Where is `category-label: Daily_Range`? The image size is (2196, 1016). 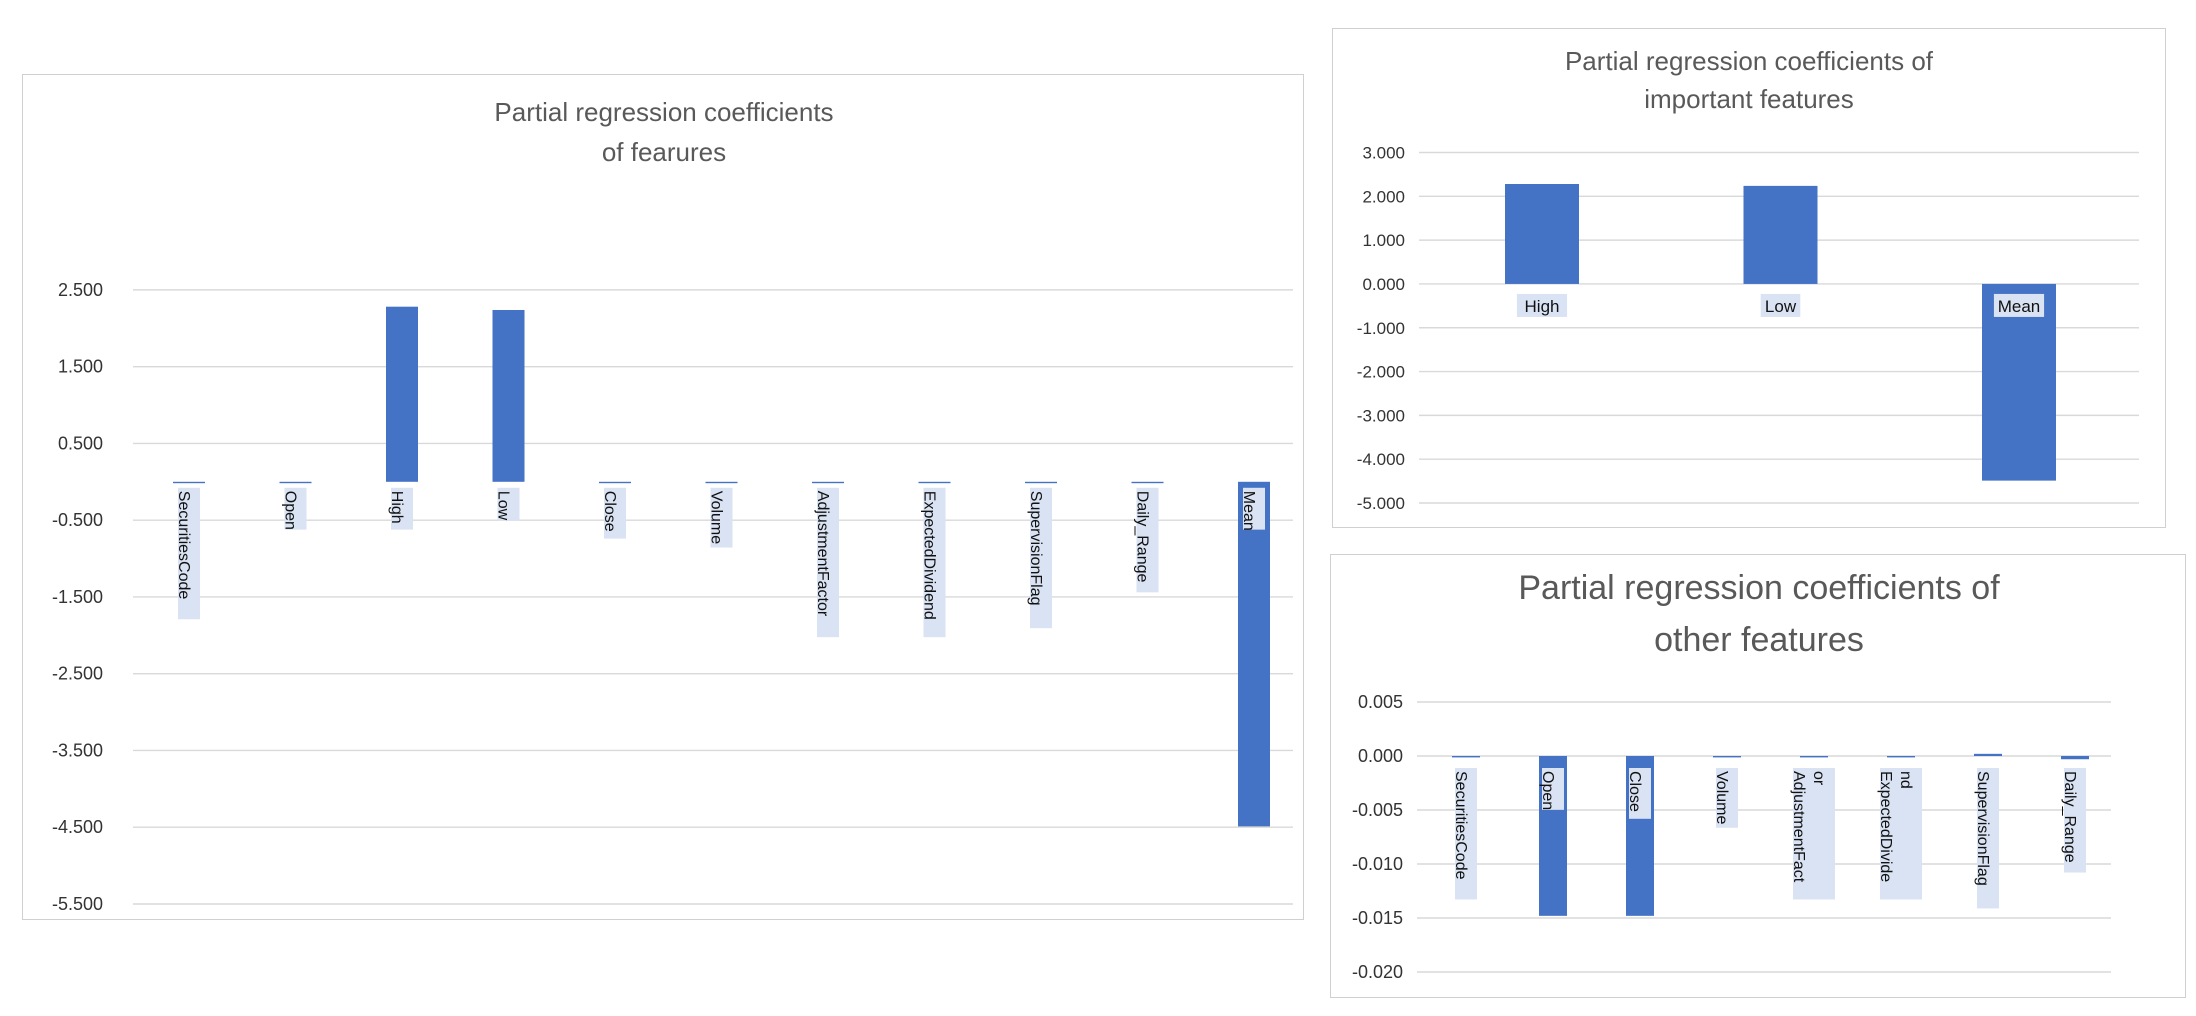
category-label: Daily_Range is located at coordinates (1146, 540).